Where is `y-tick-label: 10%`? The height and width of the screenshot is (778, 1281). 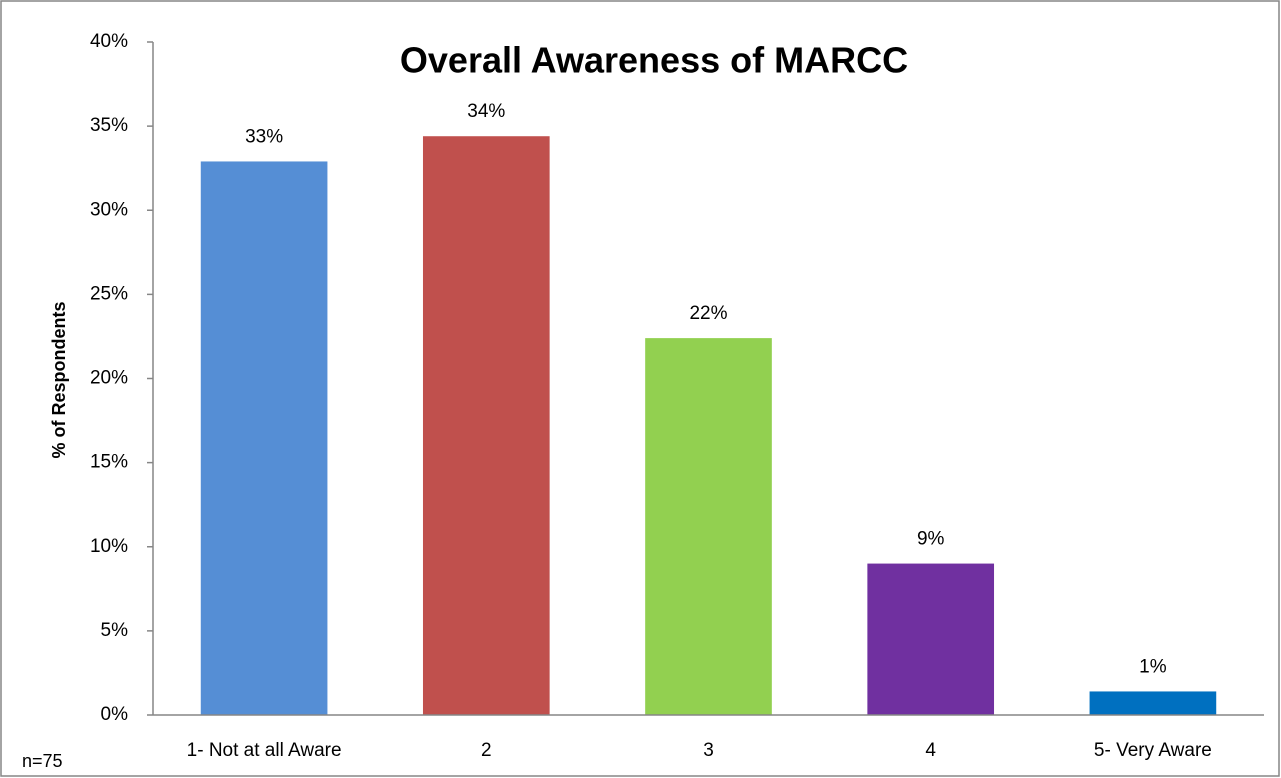
y-tick-label: 10% is located at coordinates (109, 546).